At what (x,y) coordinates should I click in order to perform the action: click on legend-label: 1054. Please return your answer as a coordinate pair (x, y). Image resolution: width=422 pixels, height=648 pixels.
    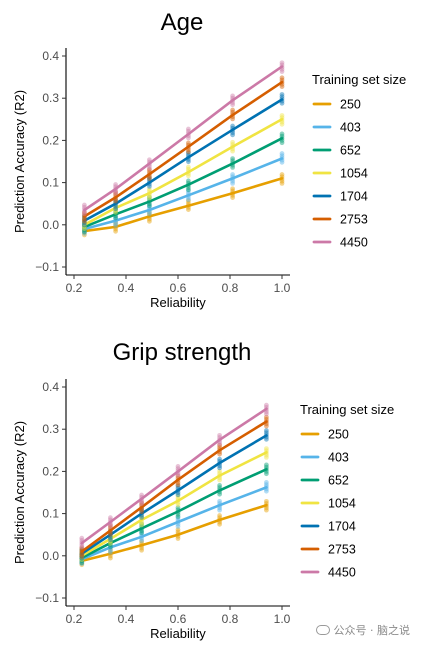
    Looking at the image, I should click on (342, 504).